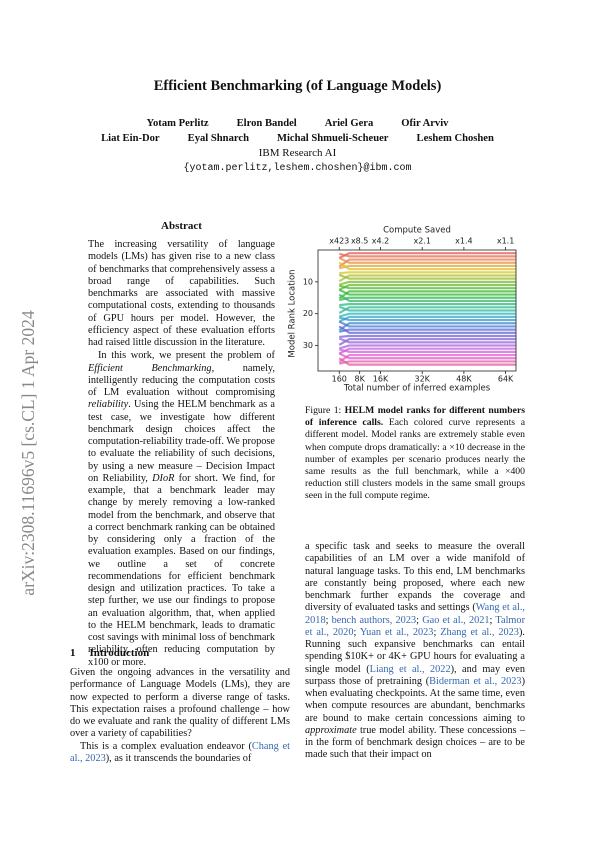 The height and width of the screenshot is (842, 595). What do you see at coordinates (308, 281) in the screenshot?
I see `y-tick-label: 10` at bounding box center [308, 281].